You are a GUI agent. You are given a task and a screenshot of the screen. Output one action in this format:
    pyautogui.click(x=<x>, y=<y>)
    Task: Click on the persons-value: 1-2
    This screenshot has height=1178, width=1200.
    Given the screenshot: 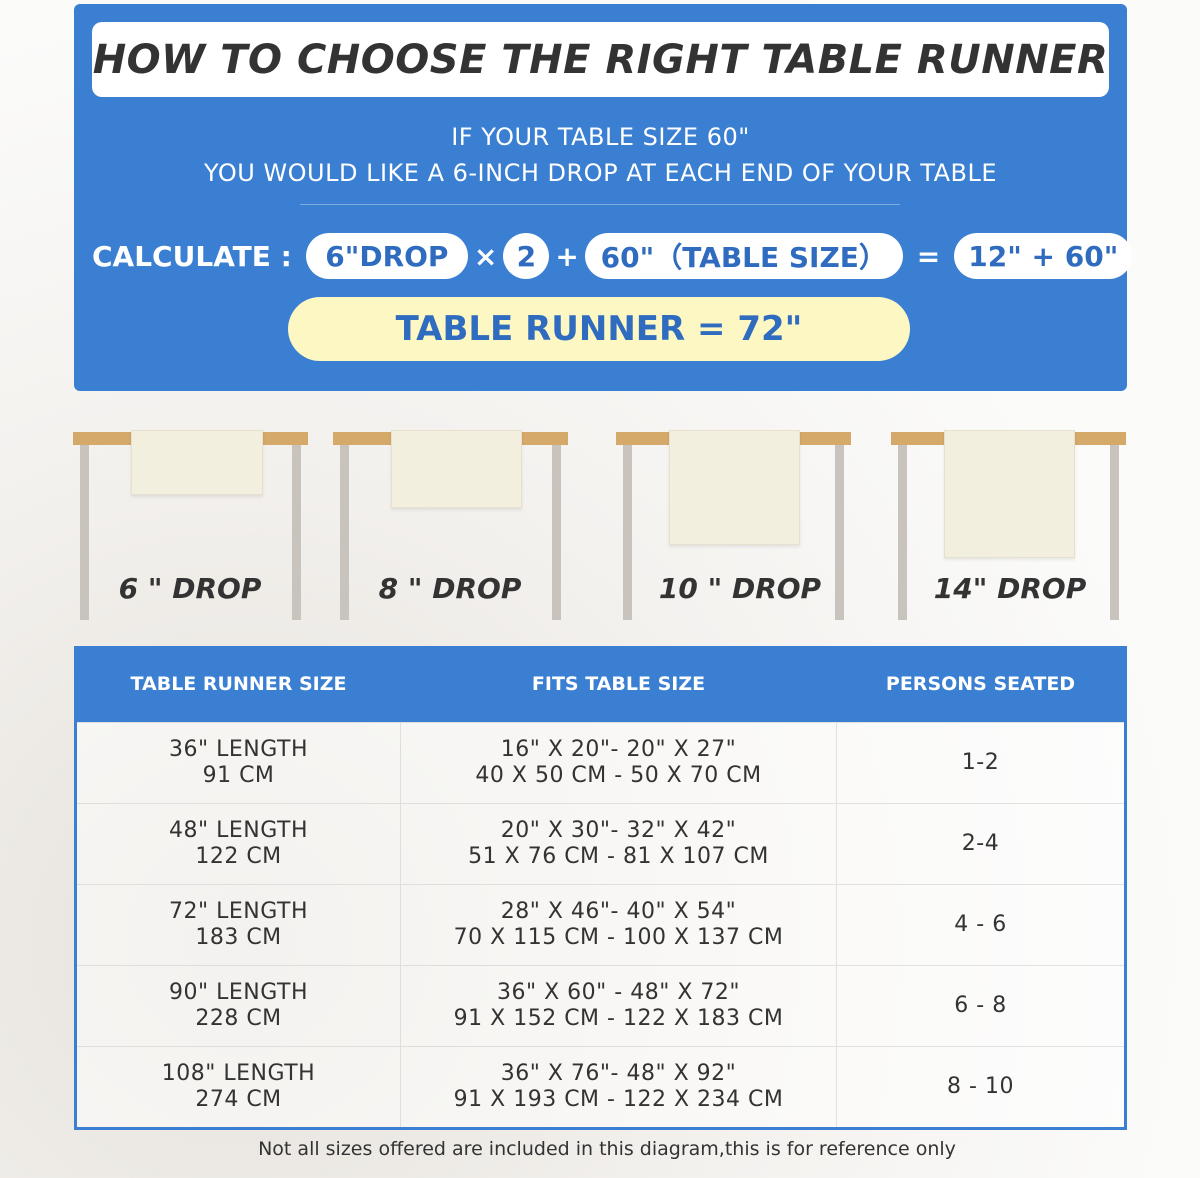 What is the action you would take?
    pyautogui.click(x=980, y=762)
    